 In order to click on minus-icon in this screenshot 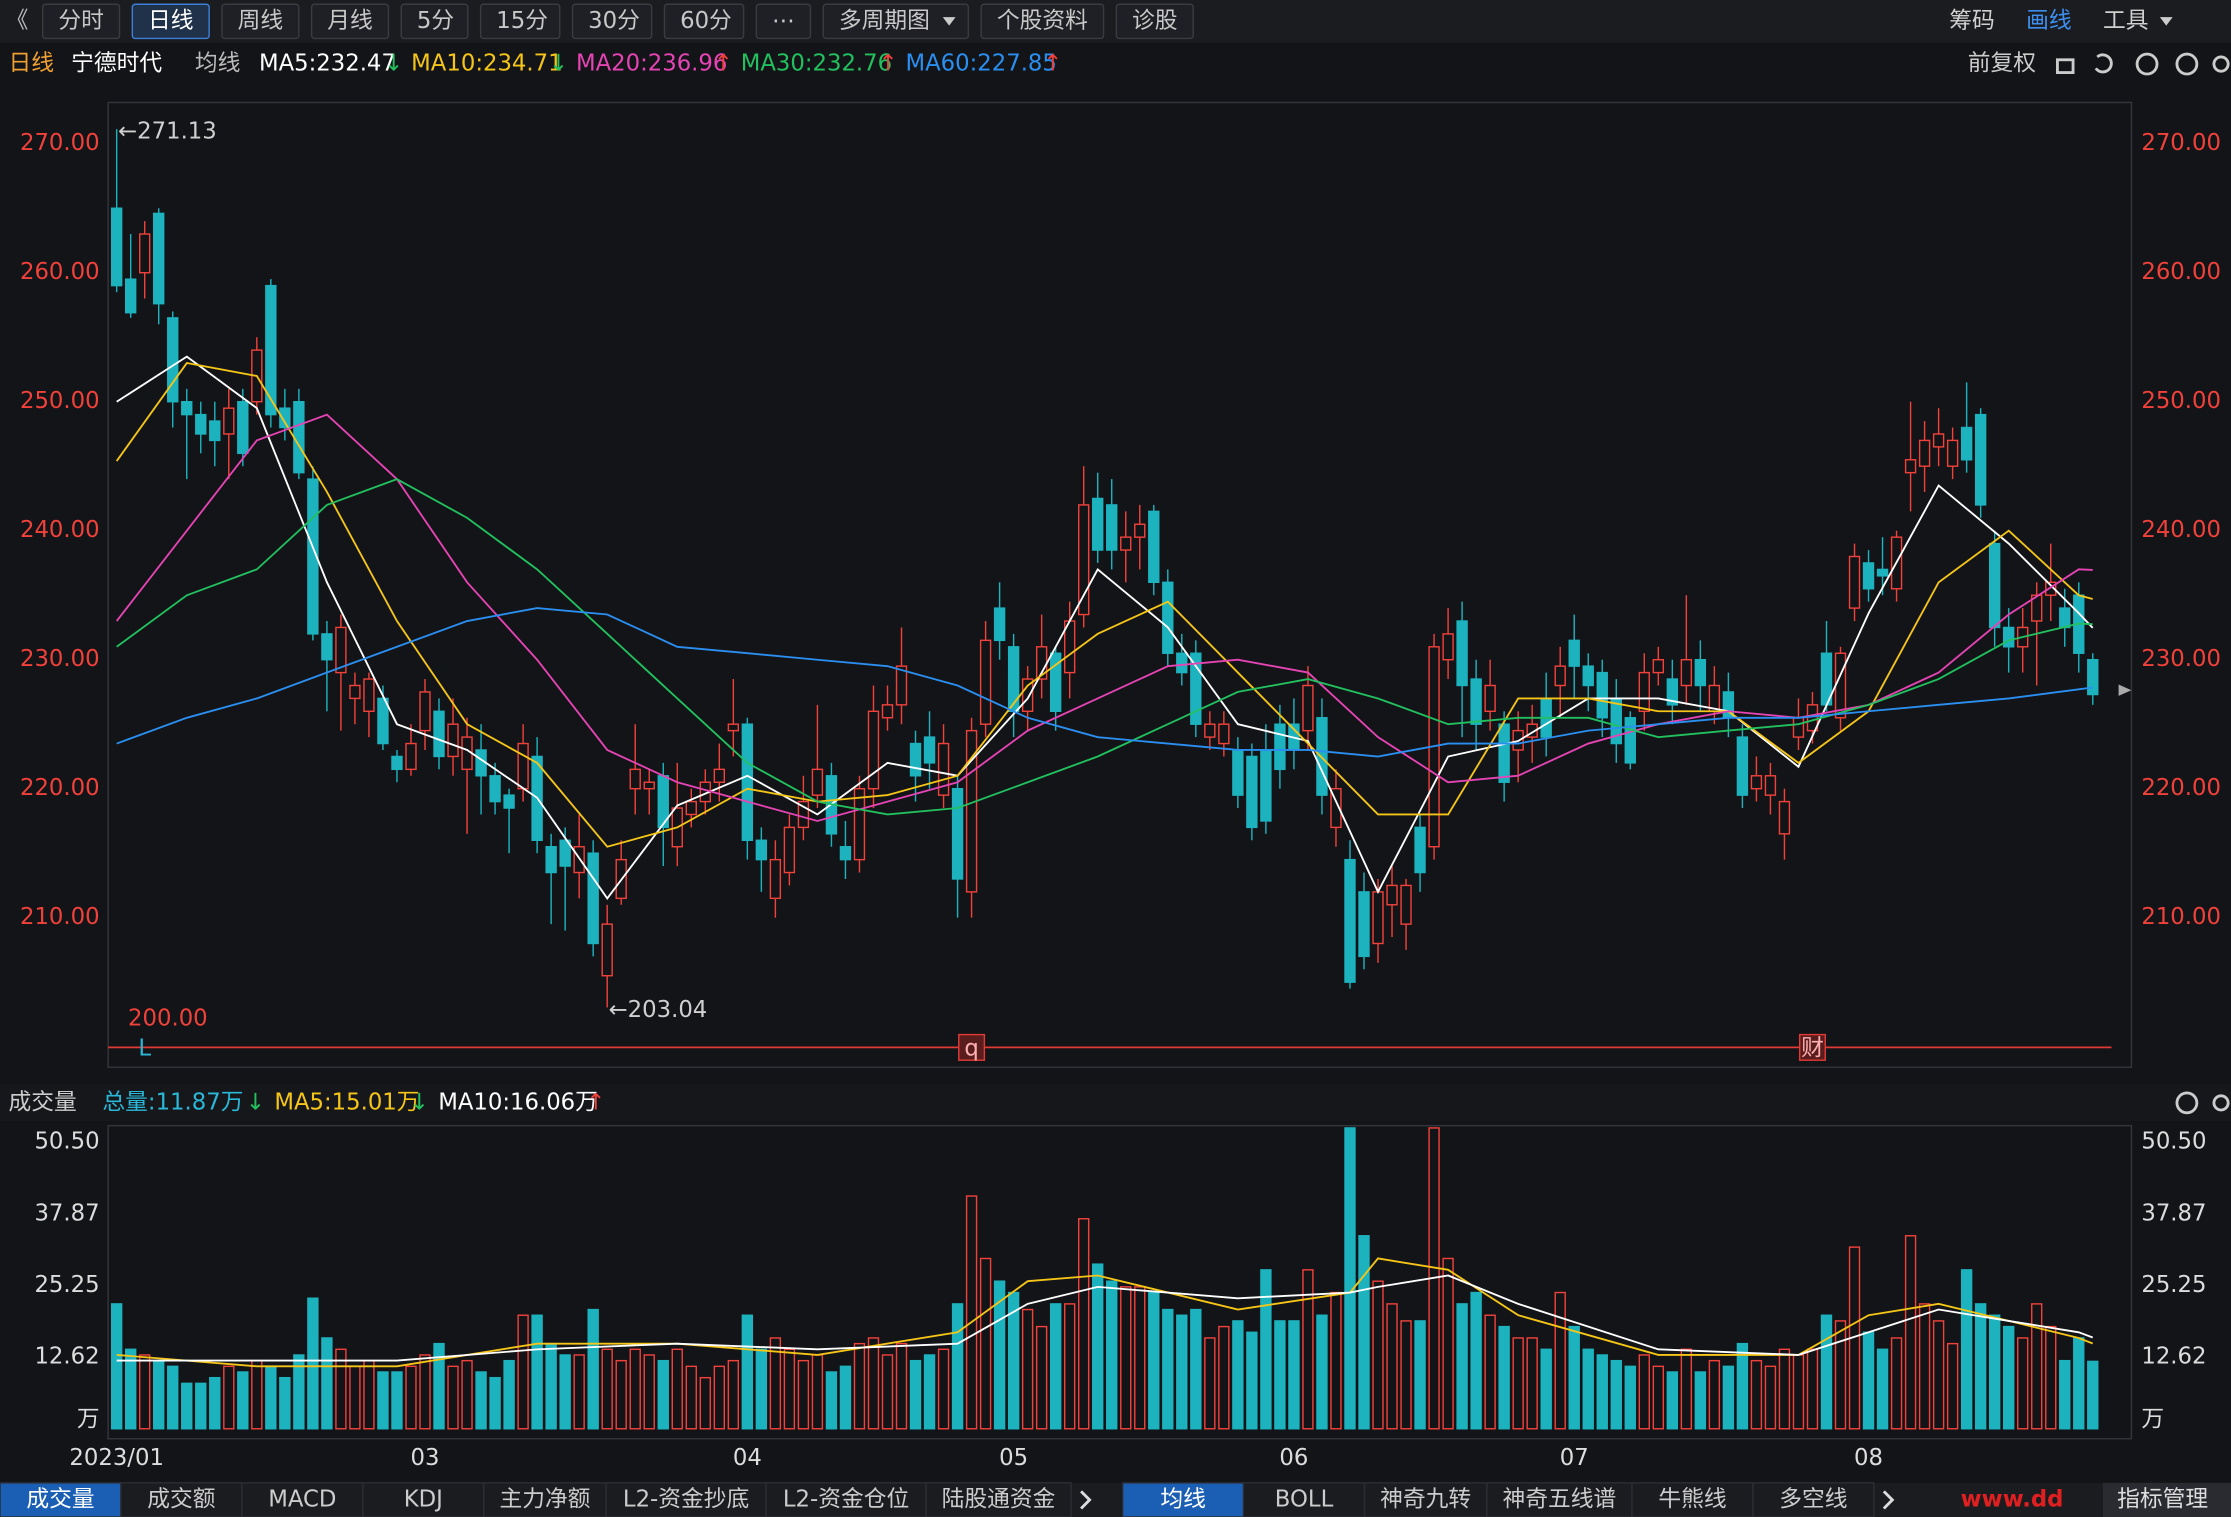, I will do `click(2187, 64)`.